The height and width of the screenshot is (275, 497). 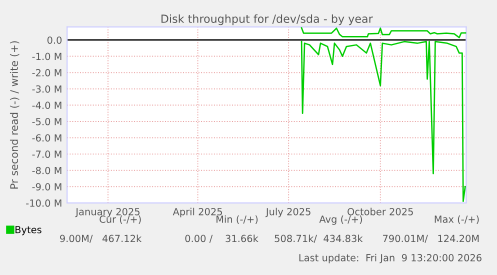 What do you see at coordinates (47, 72) in the screenshot?
I see `y-tick-label: -2.0 M` at bounding box center [47, 72].